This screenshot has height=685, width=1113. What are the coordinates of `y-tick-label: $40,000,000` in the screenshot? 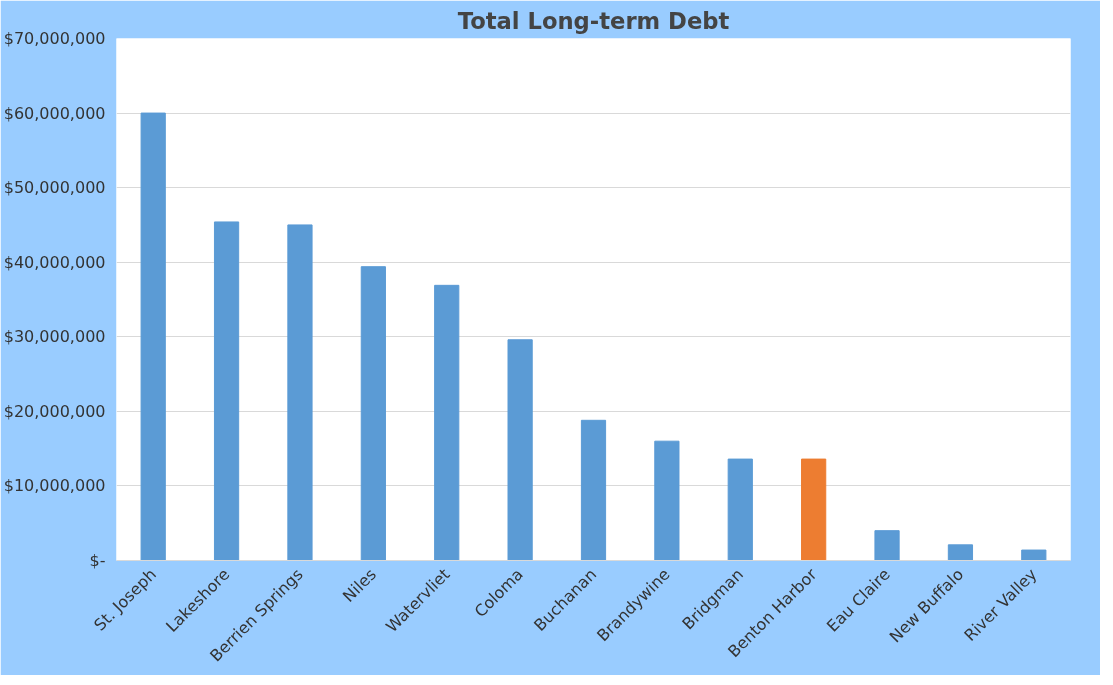 It's located at (54, 262).